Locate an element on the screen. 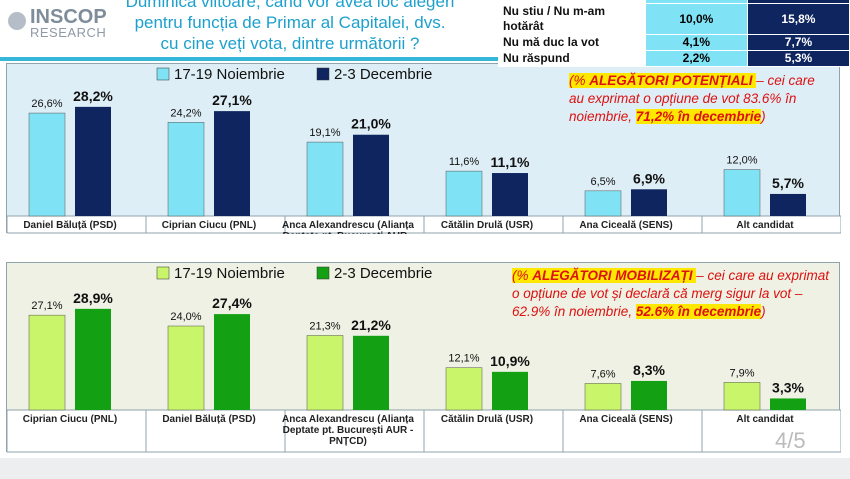 This screenshot has width=850, height=479. data-label: 10,9% is located at coordinates (510, 361).